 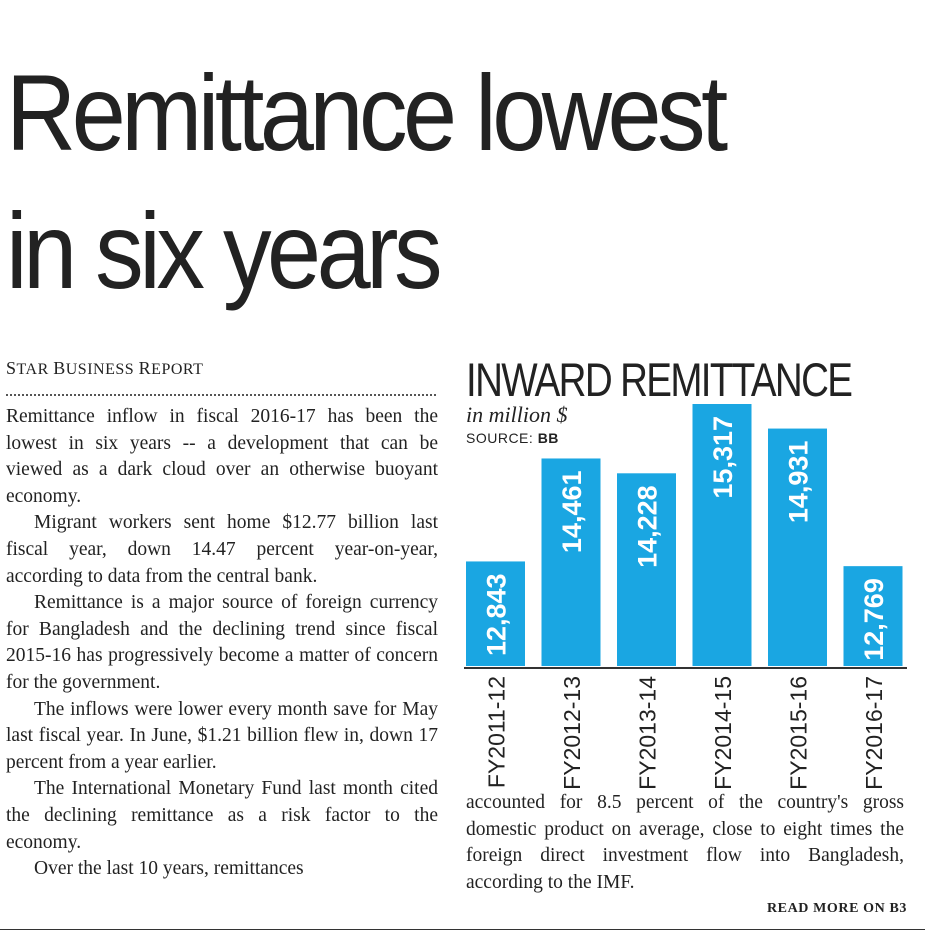 I want to click on bar-value-label: 12,769, so click(x=874, y=619).